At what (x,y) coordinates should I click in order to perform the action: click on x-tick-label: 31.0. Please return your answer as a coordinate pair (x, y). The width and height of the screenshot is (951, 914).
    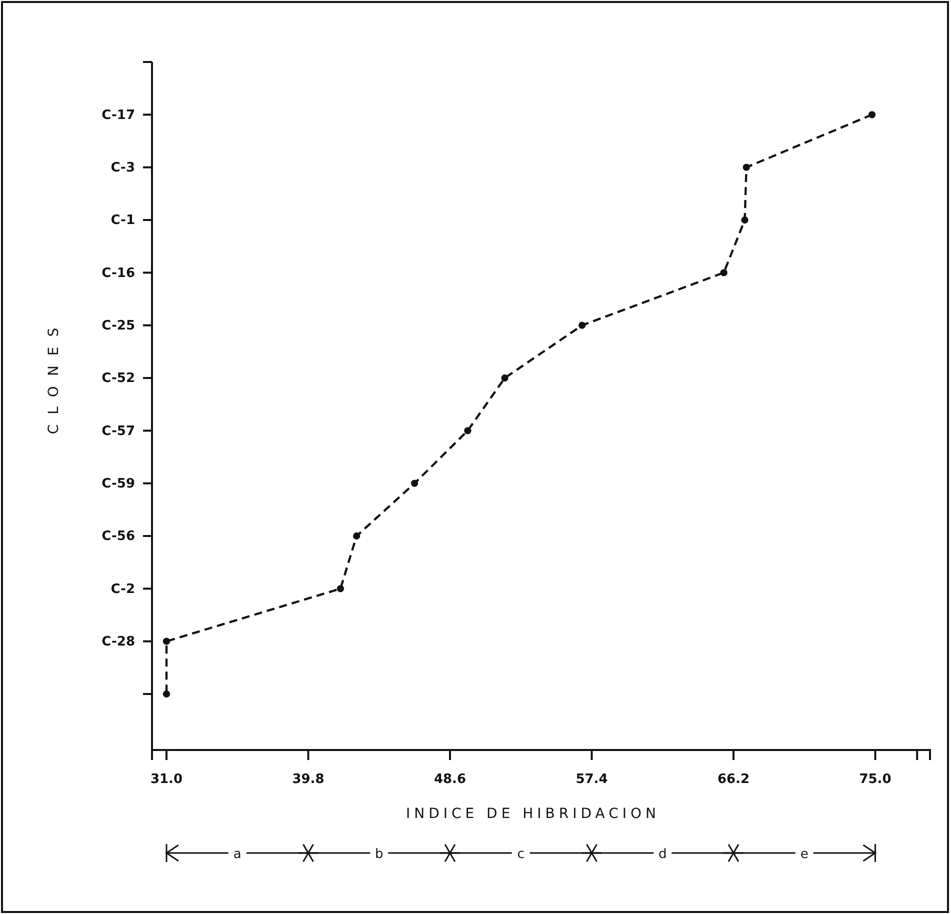
    Looking at the image, I should click on (166, 780).